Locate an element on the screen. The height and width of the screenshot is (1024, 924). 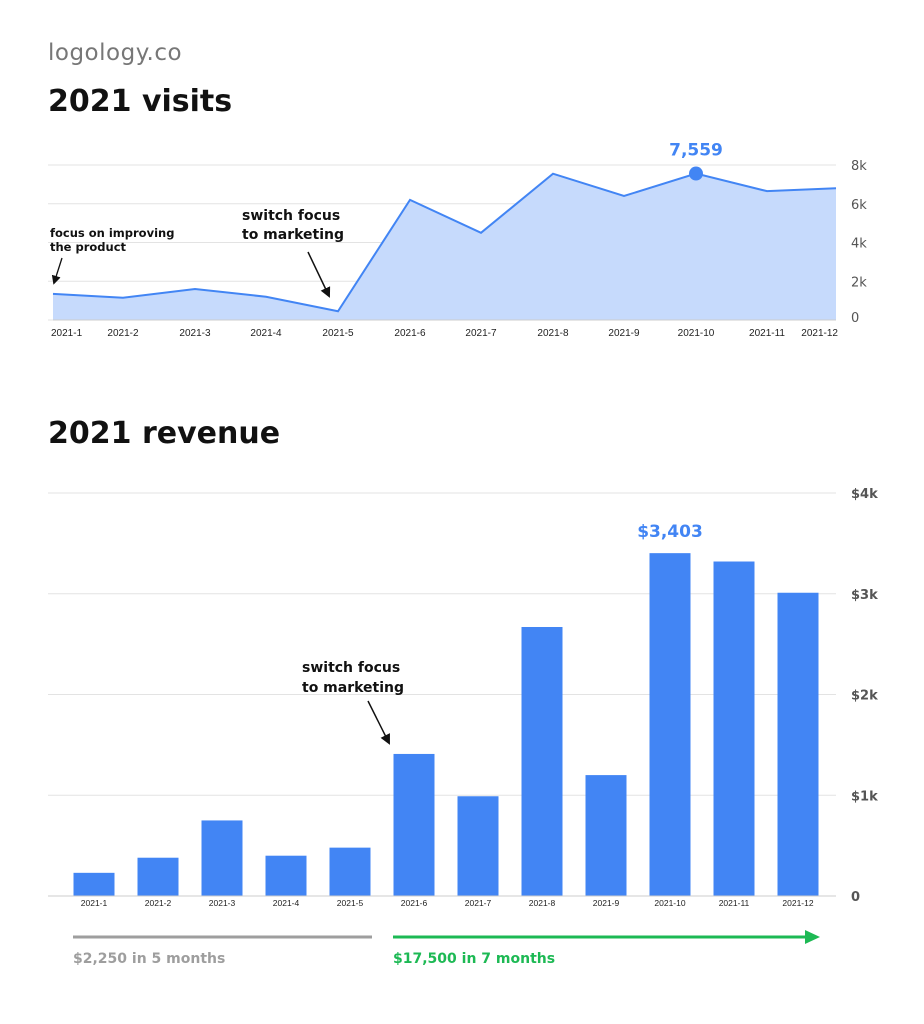
revenue-y-tick-label: $4k is located at coordinates (864, 494).